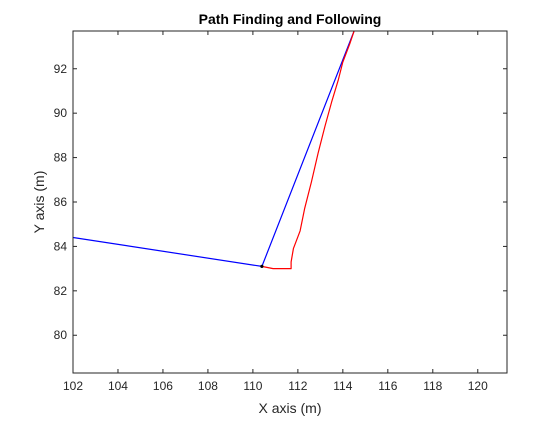 The height and width of the screenshot is (425, 560). What do you see at coordinates (342, 386) in the screenshot?
I see `x-tick-label: 114` at bounding box center [342, 386].